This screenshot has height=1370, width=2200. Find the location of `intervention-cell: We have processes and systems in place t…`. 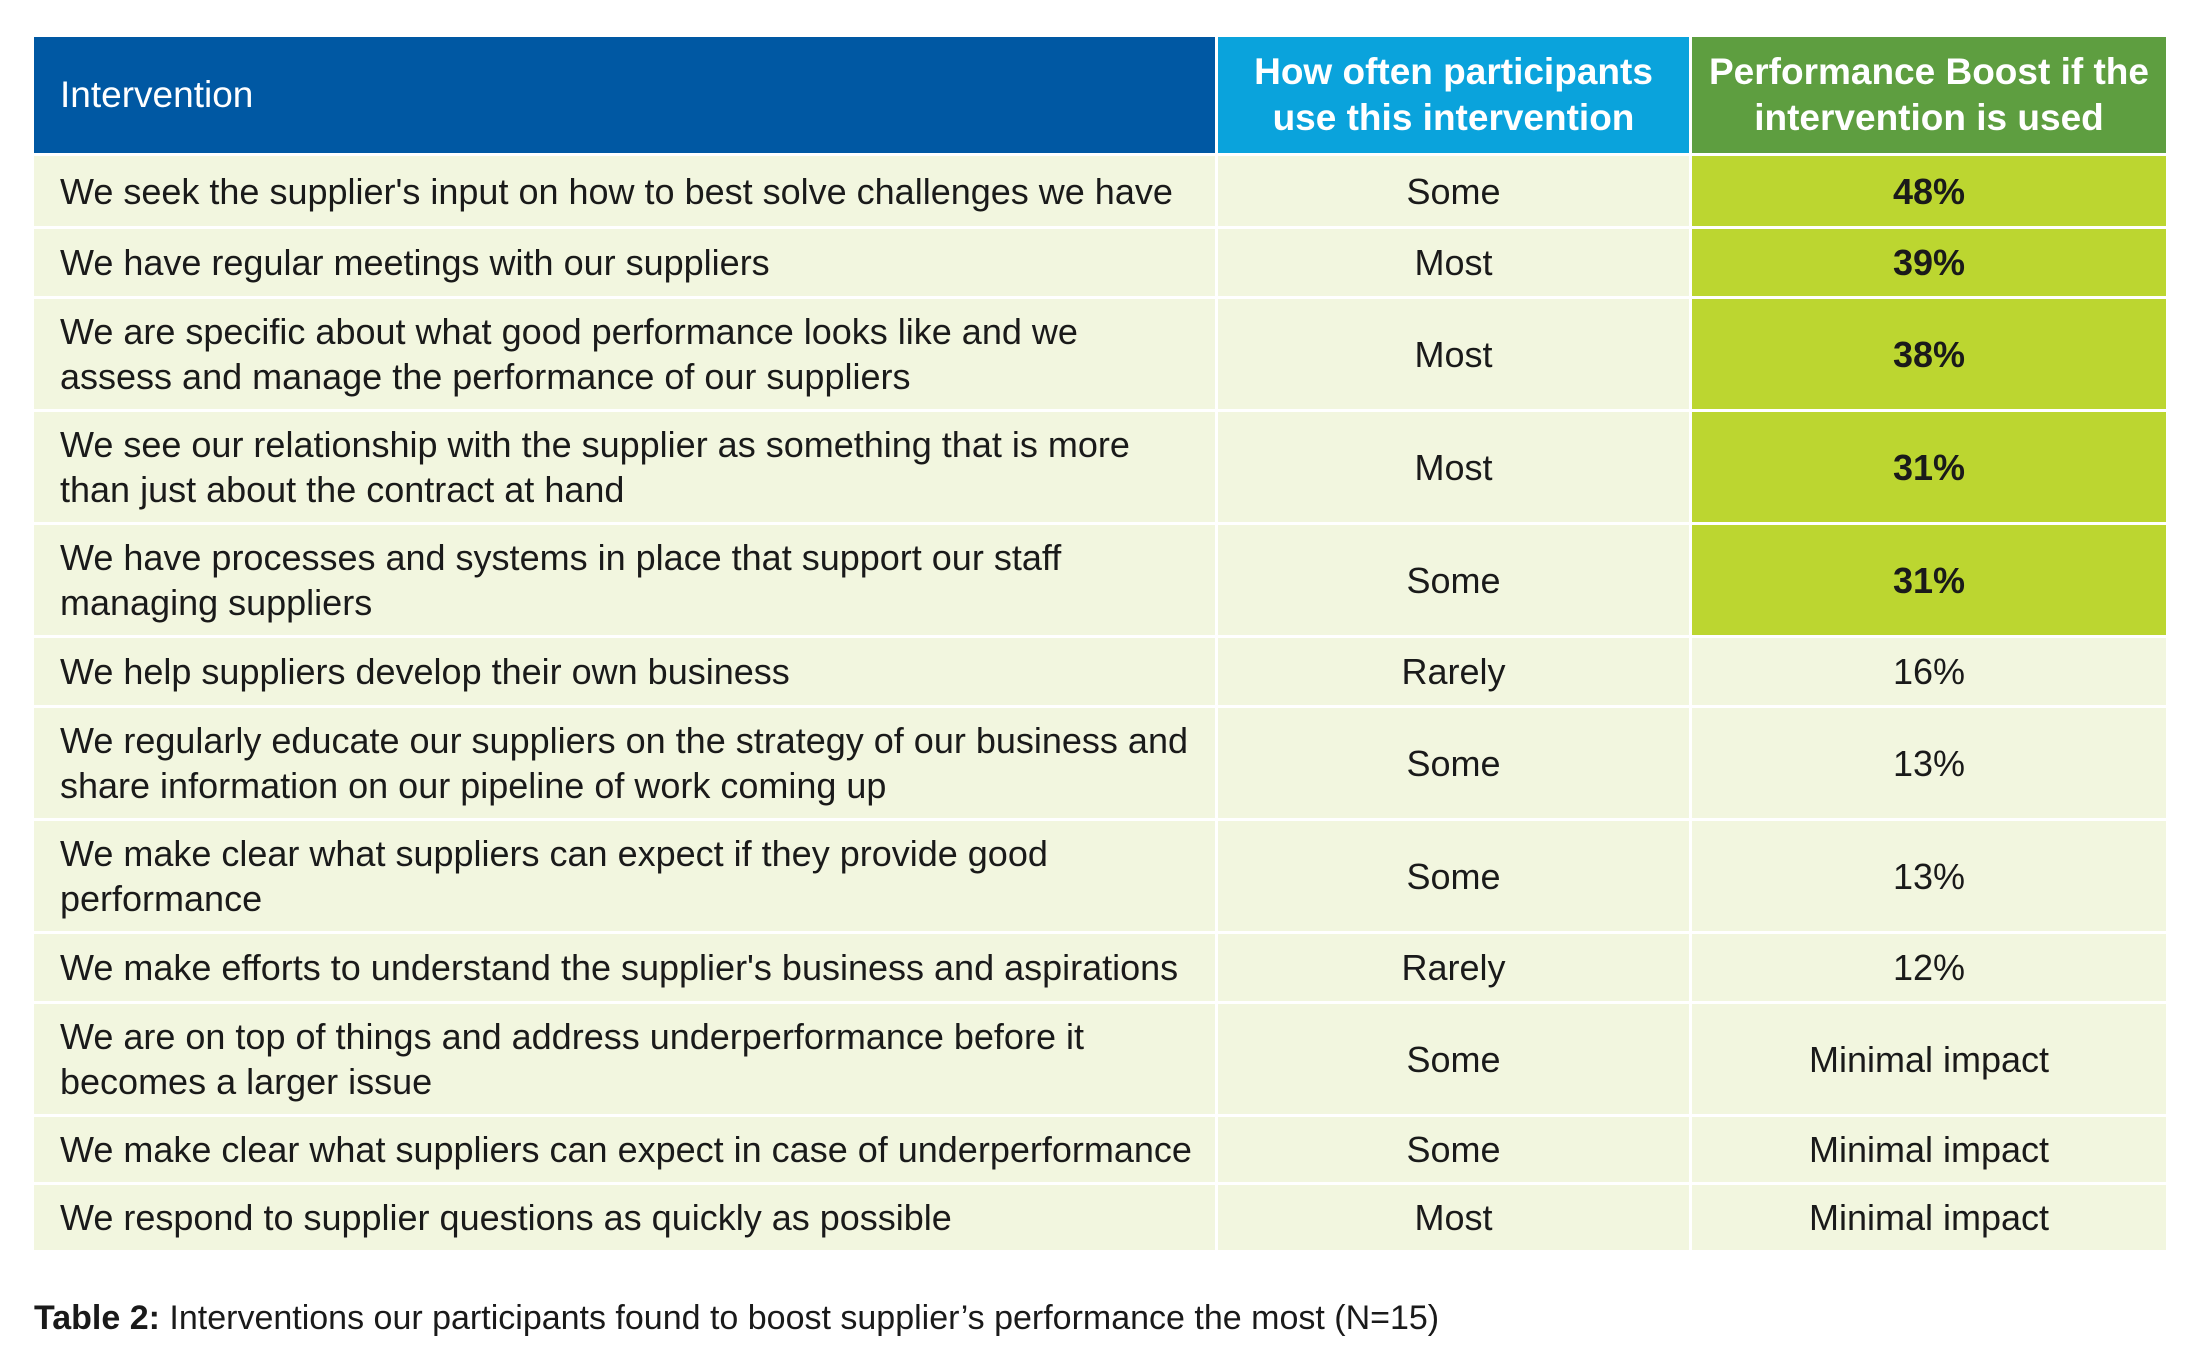

intervention-cell: We have processes and systems in place t… is located at coordinates (626, 580).